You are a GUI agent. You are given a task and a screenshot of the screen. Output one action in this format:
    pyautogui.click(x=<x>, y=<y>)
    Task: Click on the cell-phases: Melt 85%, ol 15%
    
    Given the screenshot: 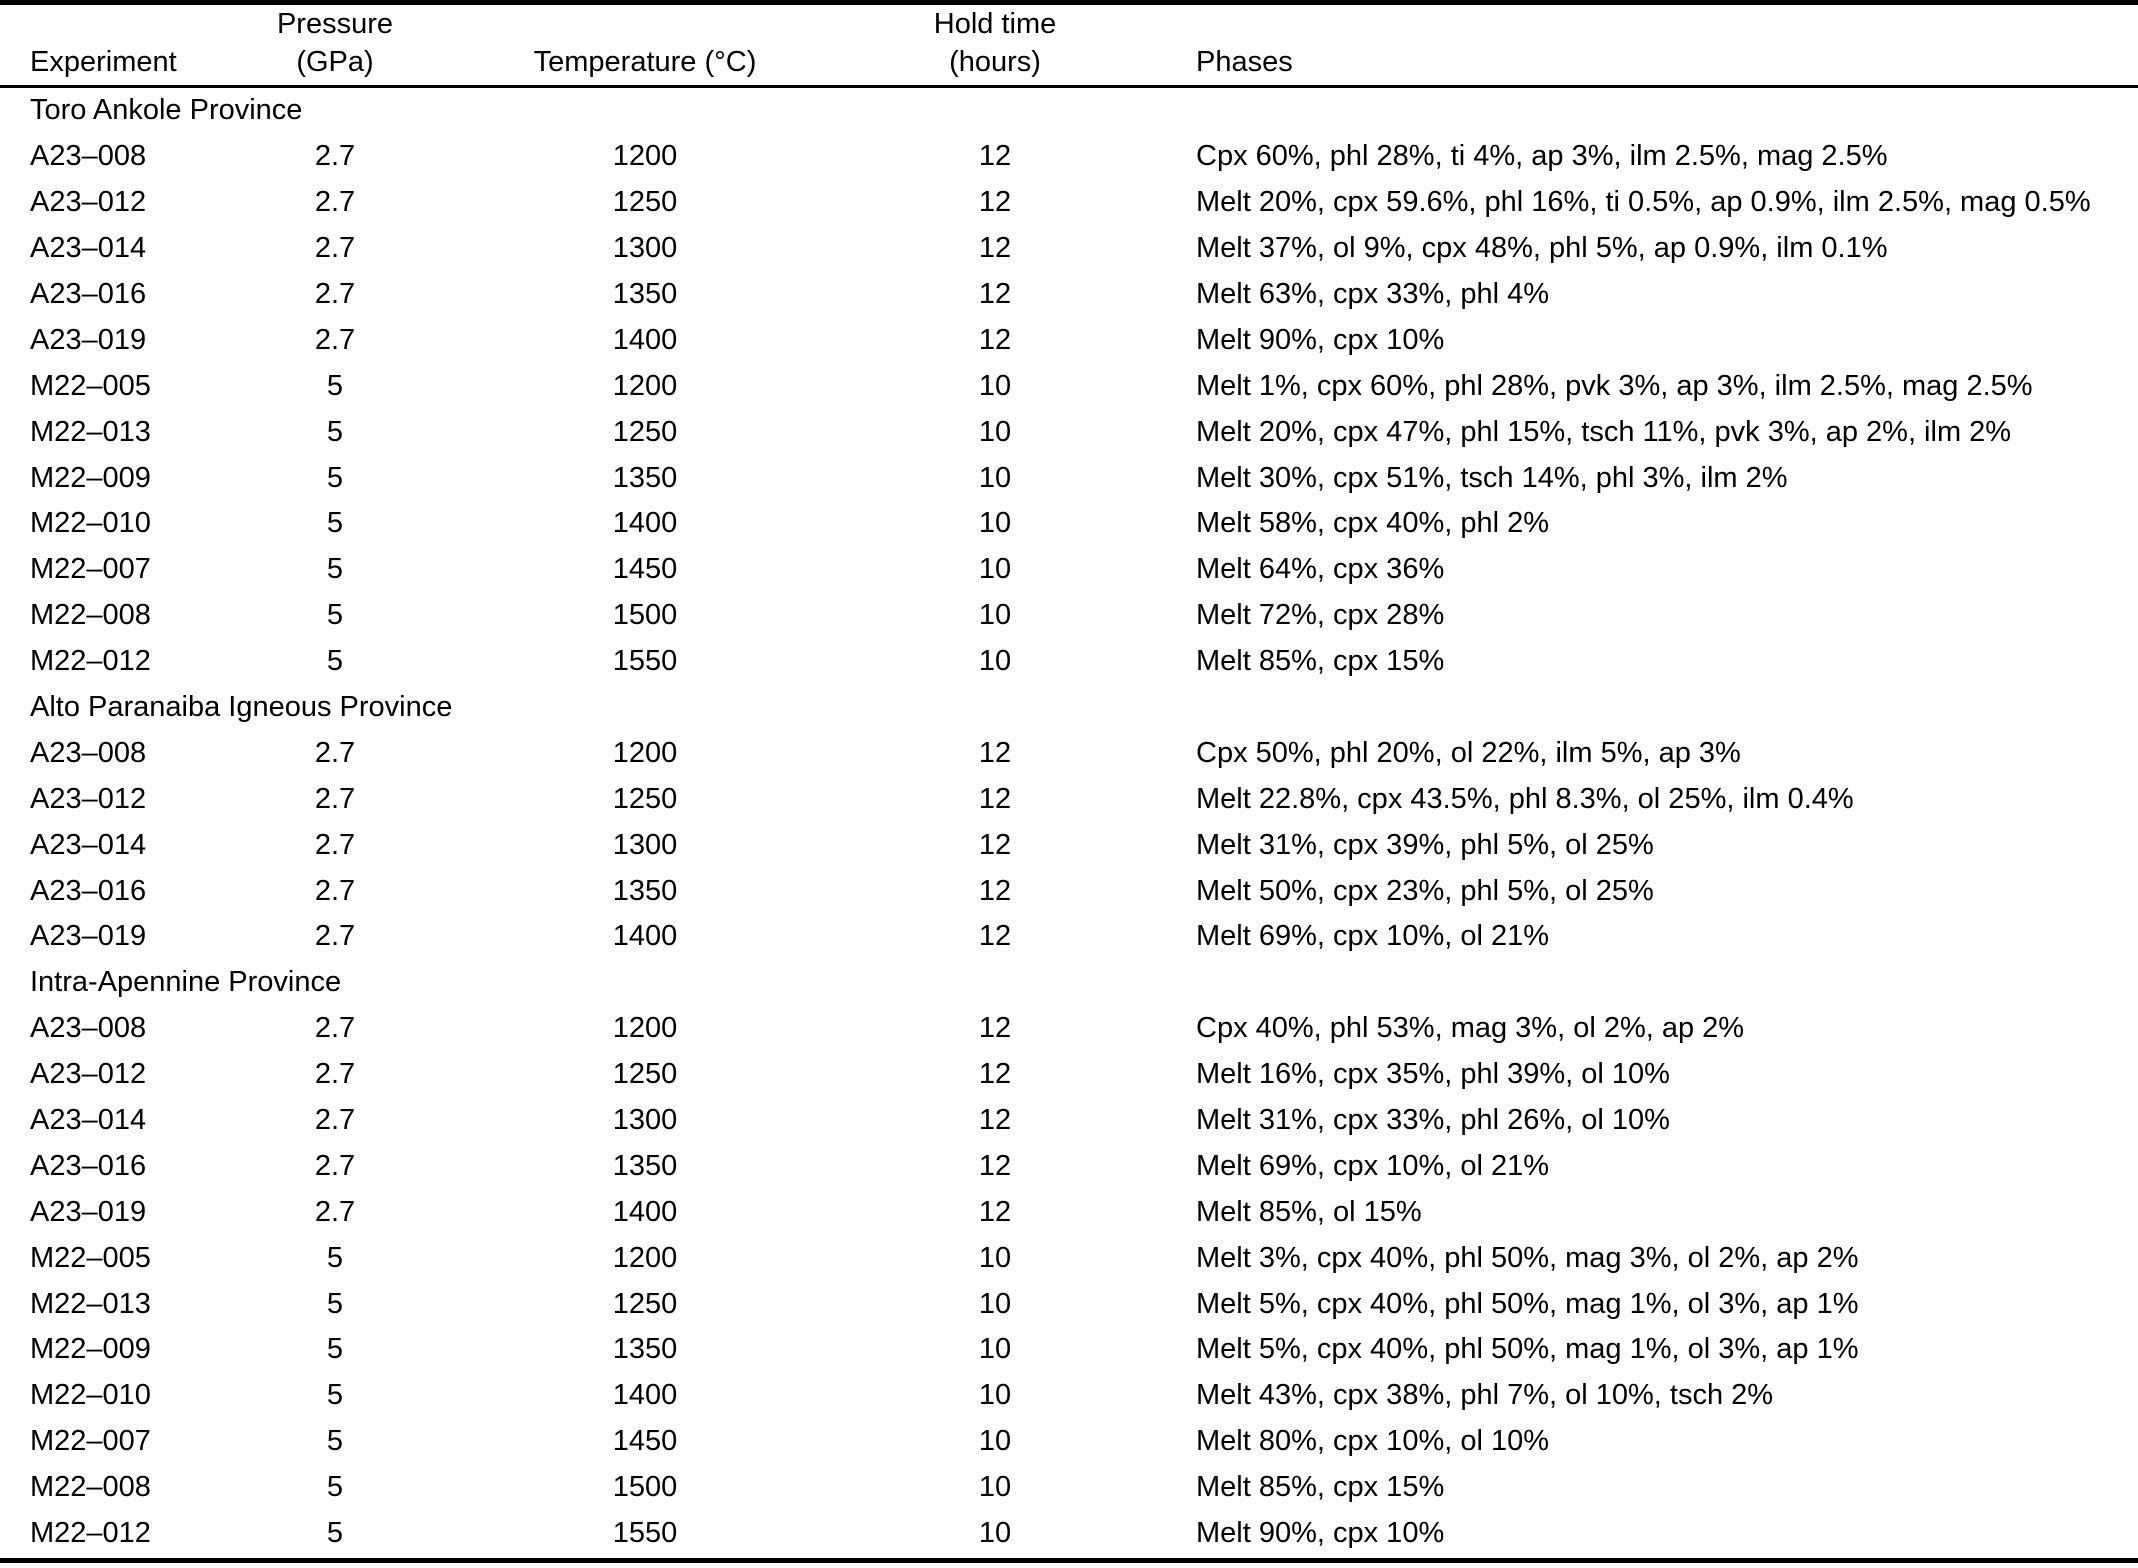 What is the action you would take?
    pyautogui.click(x=1309, y=1211)
    